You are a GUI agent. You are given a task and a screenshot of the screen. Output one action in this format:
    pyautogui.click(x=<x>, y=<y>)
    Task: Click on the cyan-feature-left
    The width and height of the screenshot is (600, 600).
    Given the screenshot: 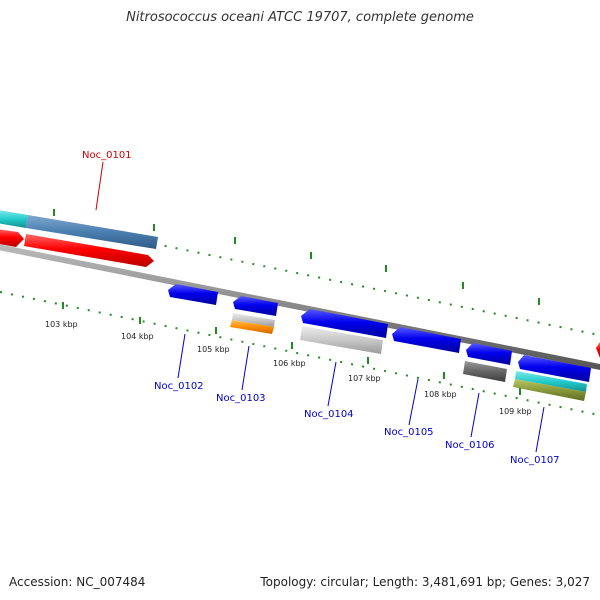 What is the action you would take?
    pyautogui.click(x=14, y=219)
    